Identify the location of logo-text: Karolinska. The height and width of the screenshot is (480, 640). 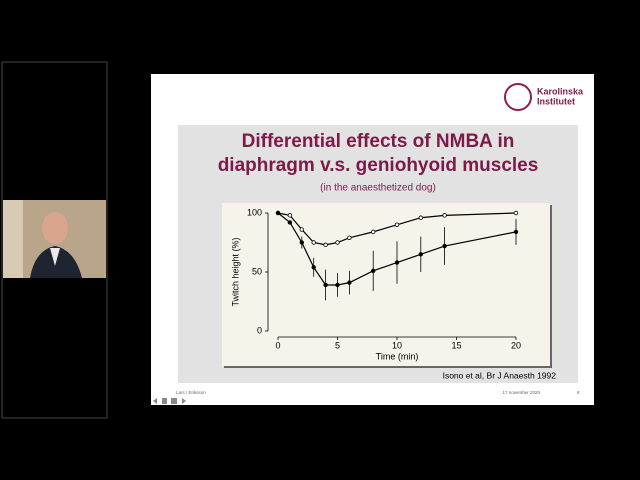
(560, 91).